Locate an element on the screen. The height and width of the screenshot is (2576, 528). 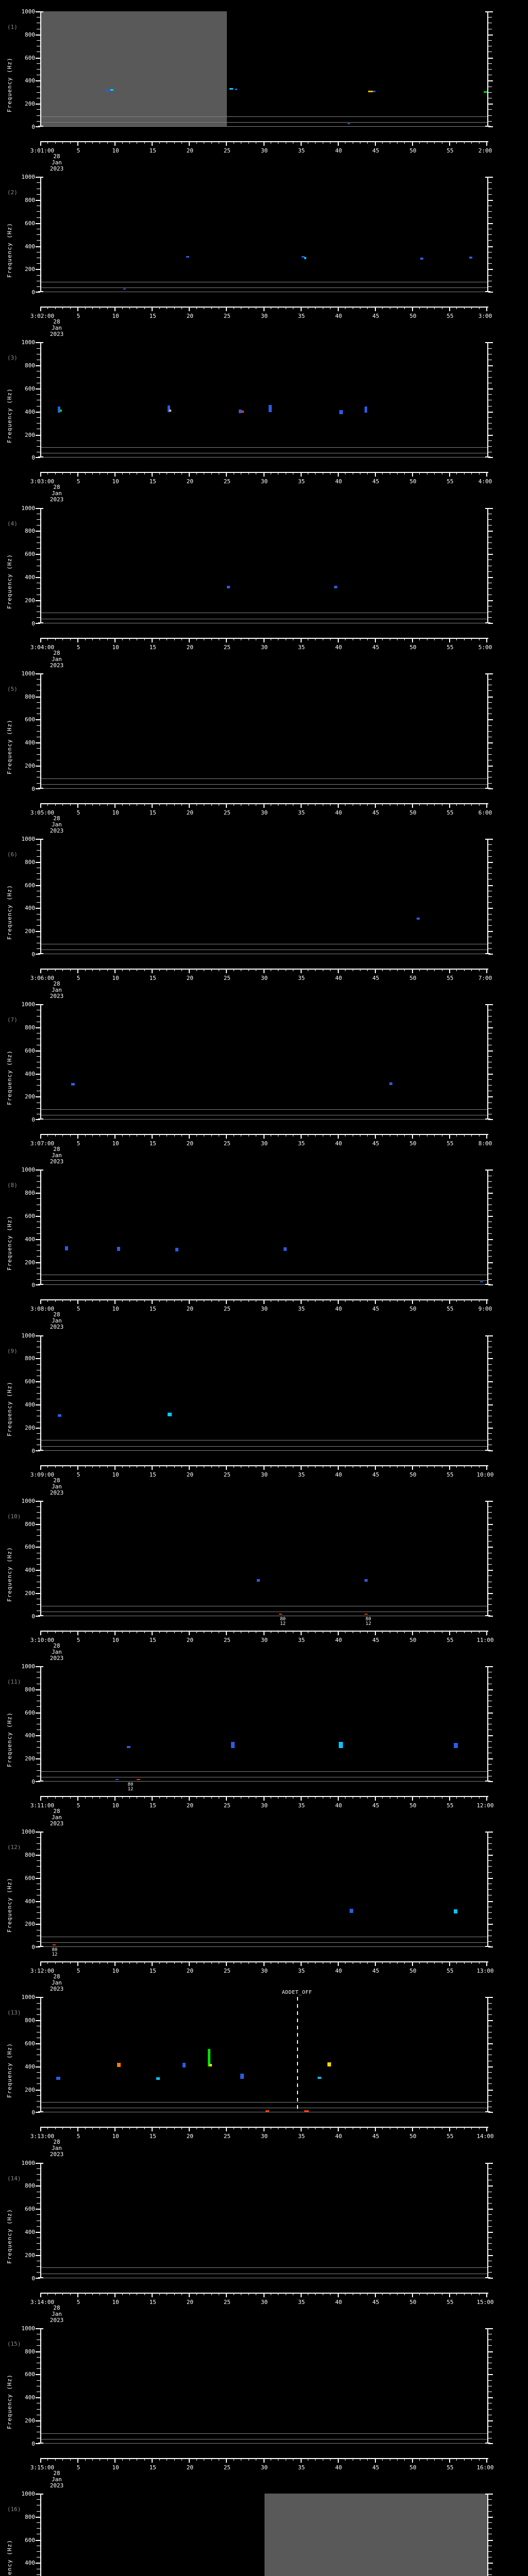
y-tick-label: 600 is located at coordinates (30, 1712).